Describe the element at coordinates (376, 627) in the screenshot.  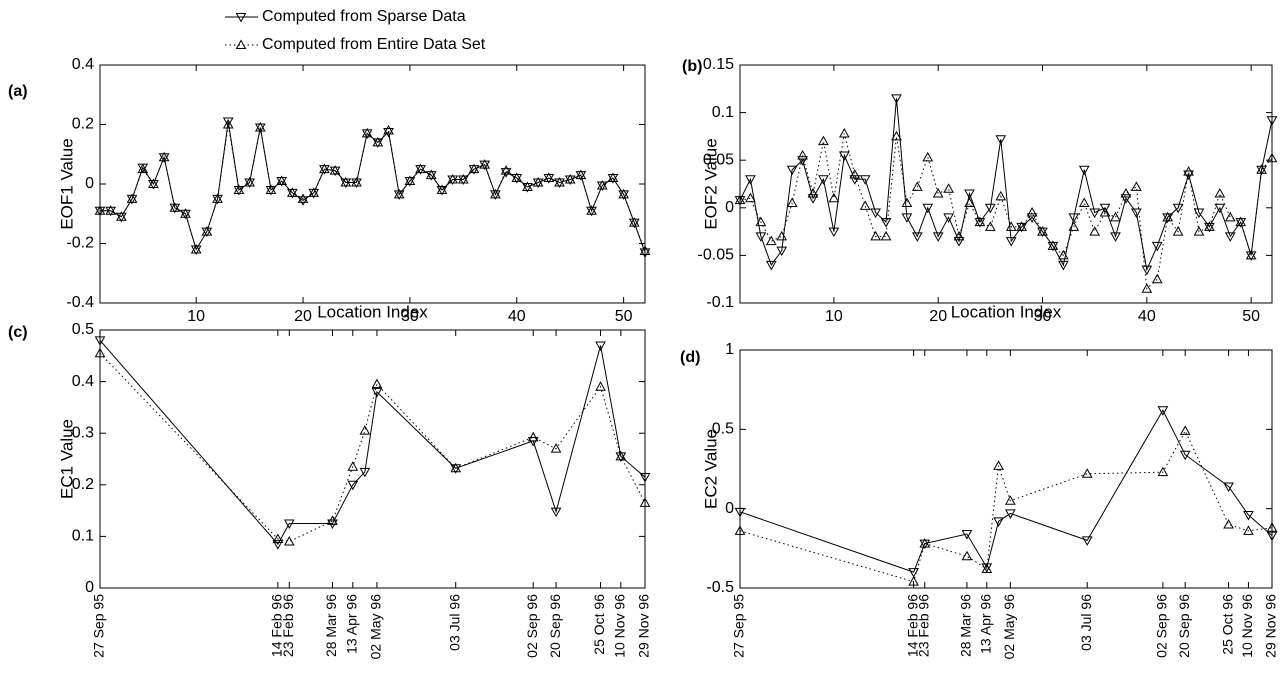
I see `x-tick-label: 02 May 96` at that location.